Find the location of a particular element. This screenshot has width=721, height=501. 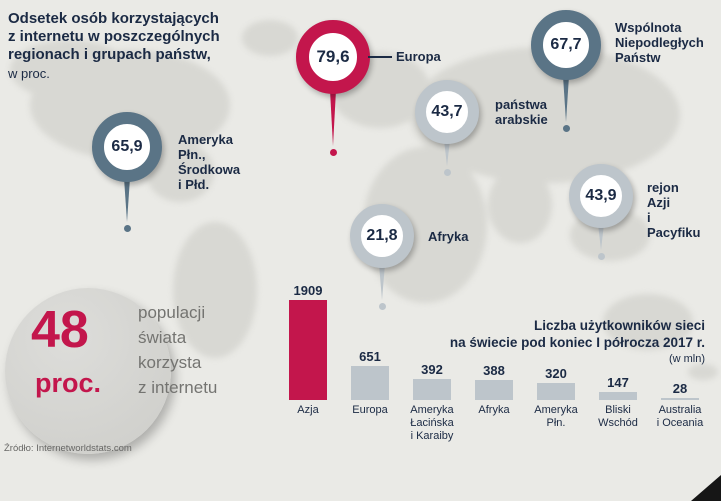

bar-column: 28 Australia i Oceania is located at coordinates (680, 359).